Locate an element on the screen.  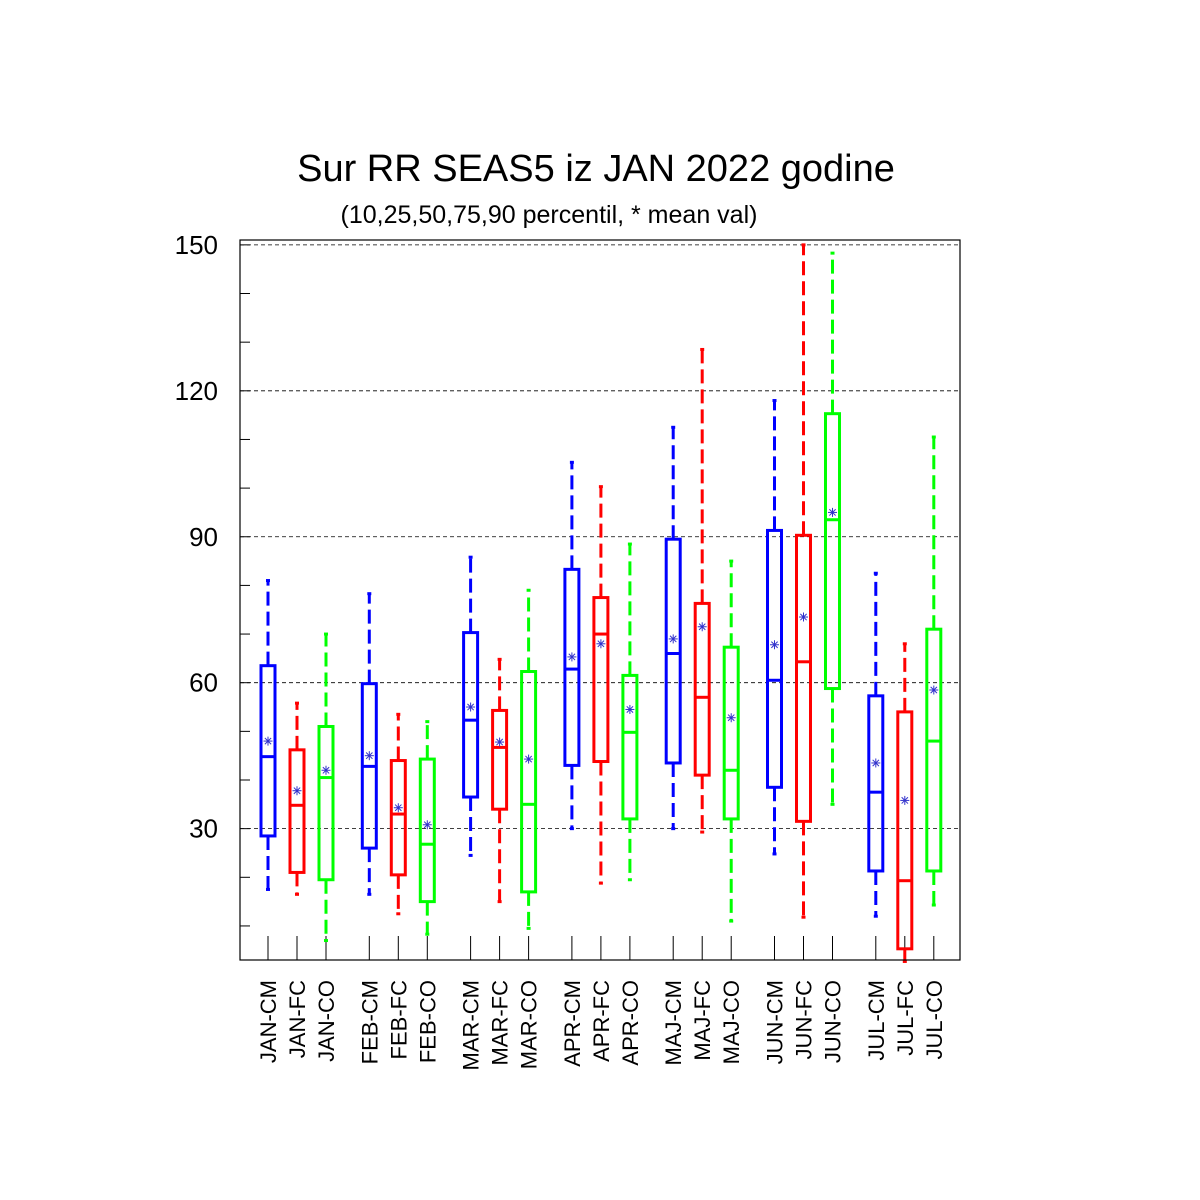
y-axis-ticks: 30 60 90 120 150 is located at coordinates (212, 578).